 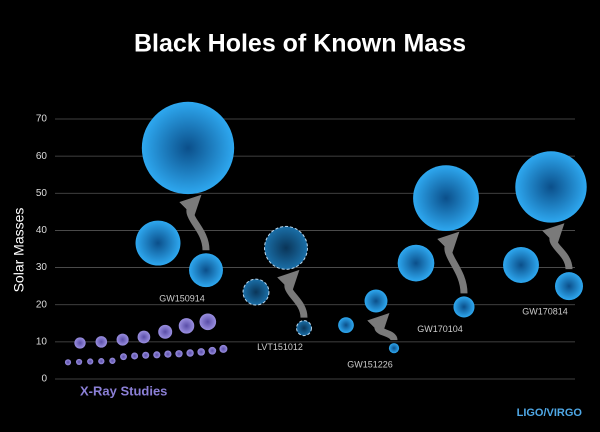 I want to click on xray-label: X-Ray Studies, so click(x=123, y=390).